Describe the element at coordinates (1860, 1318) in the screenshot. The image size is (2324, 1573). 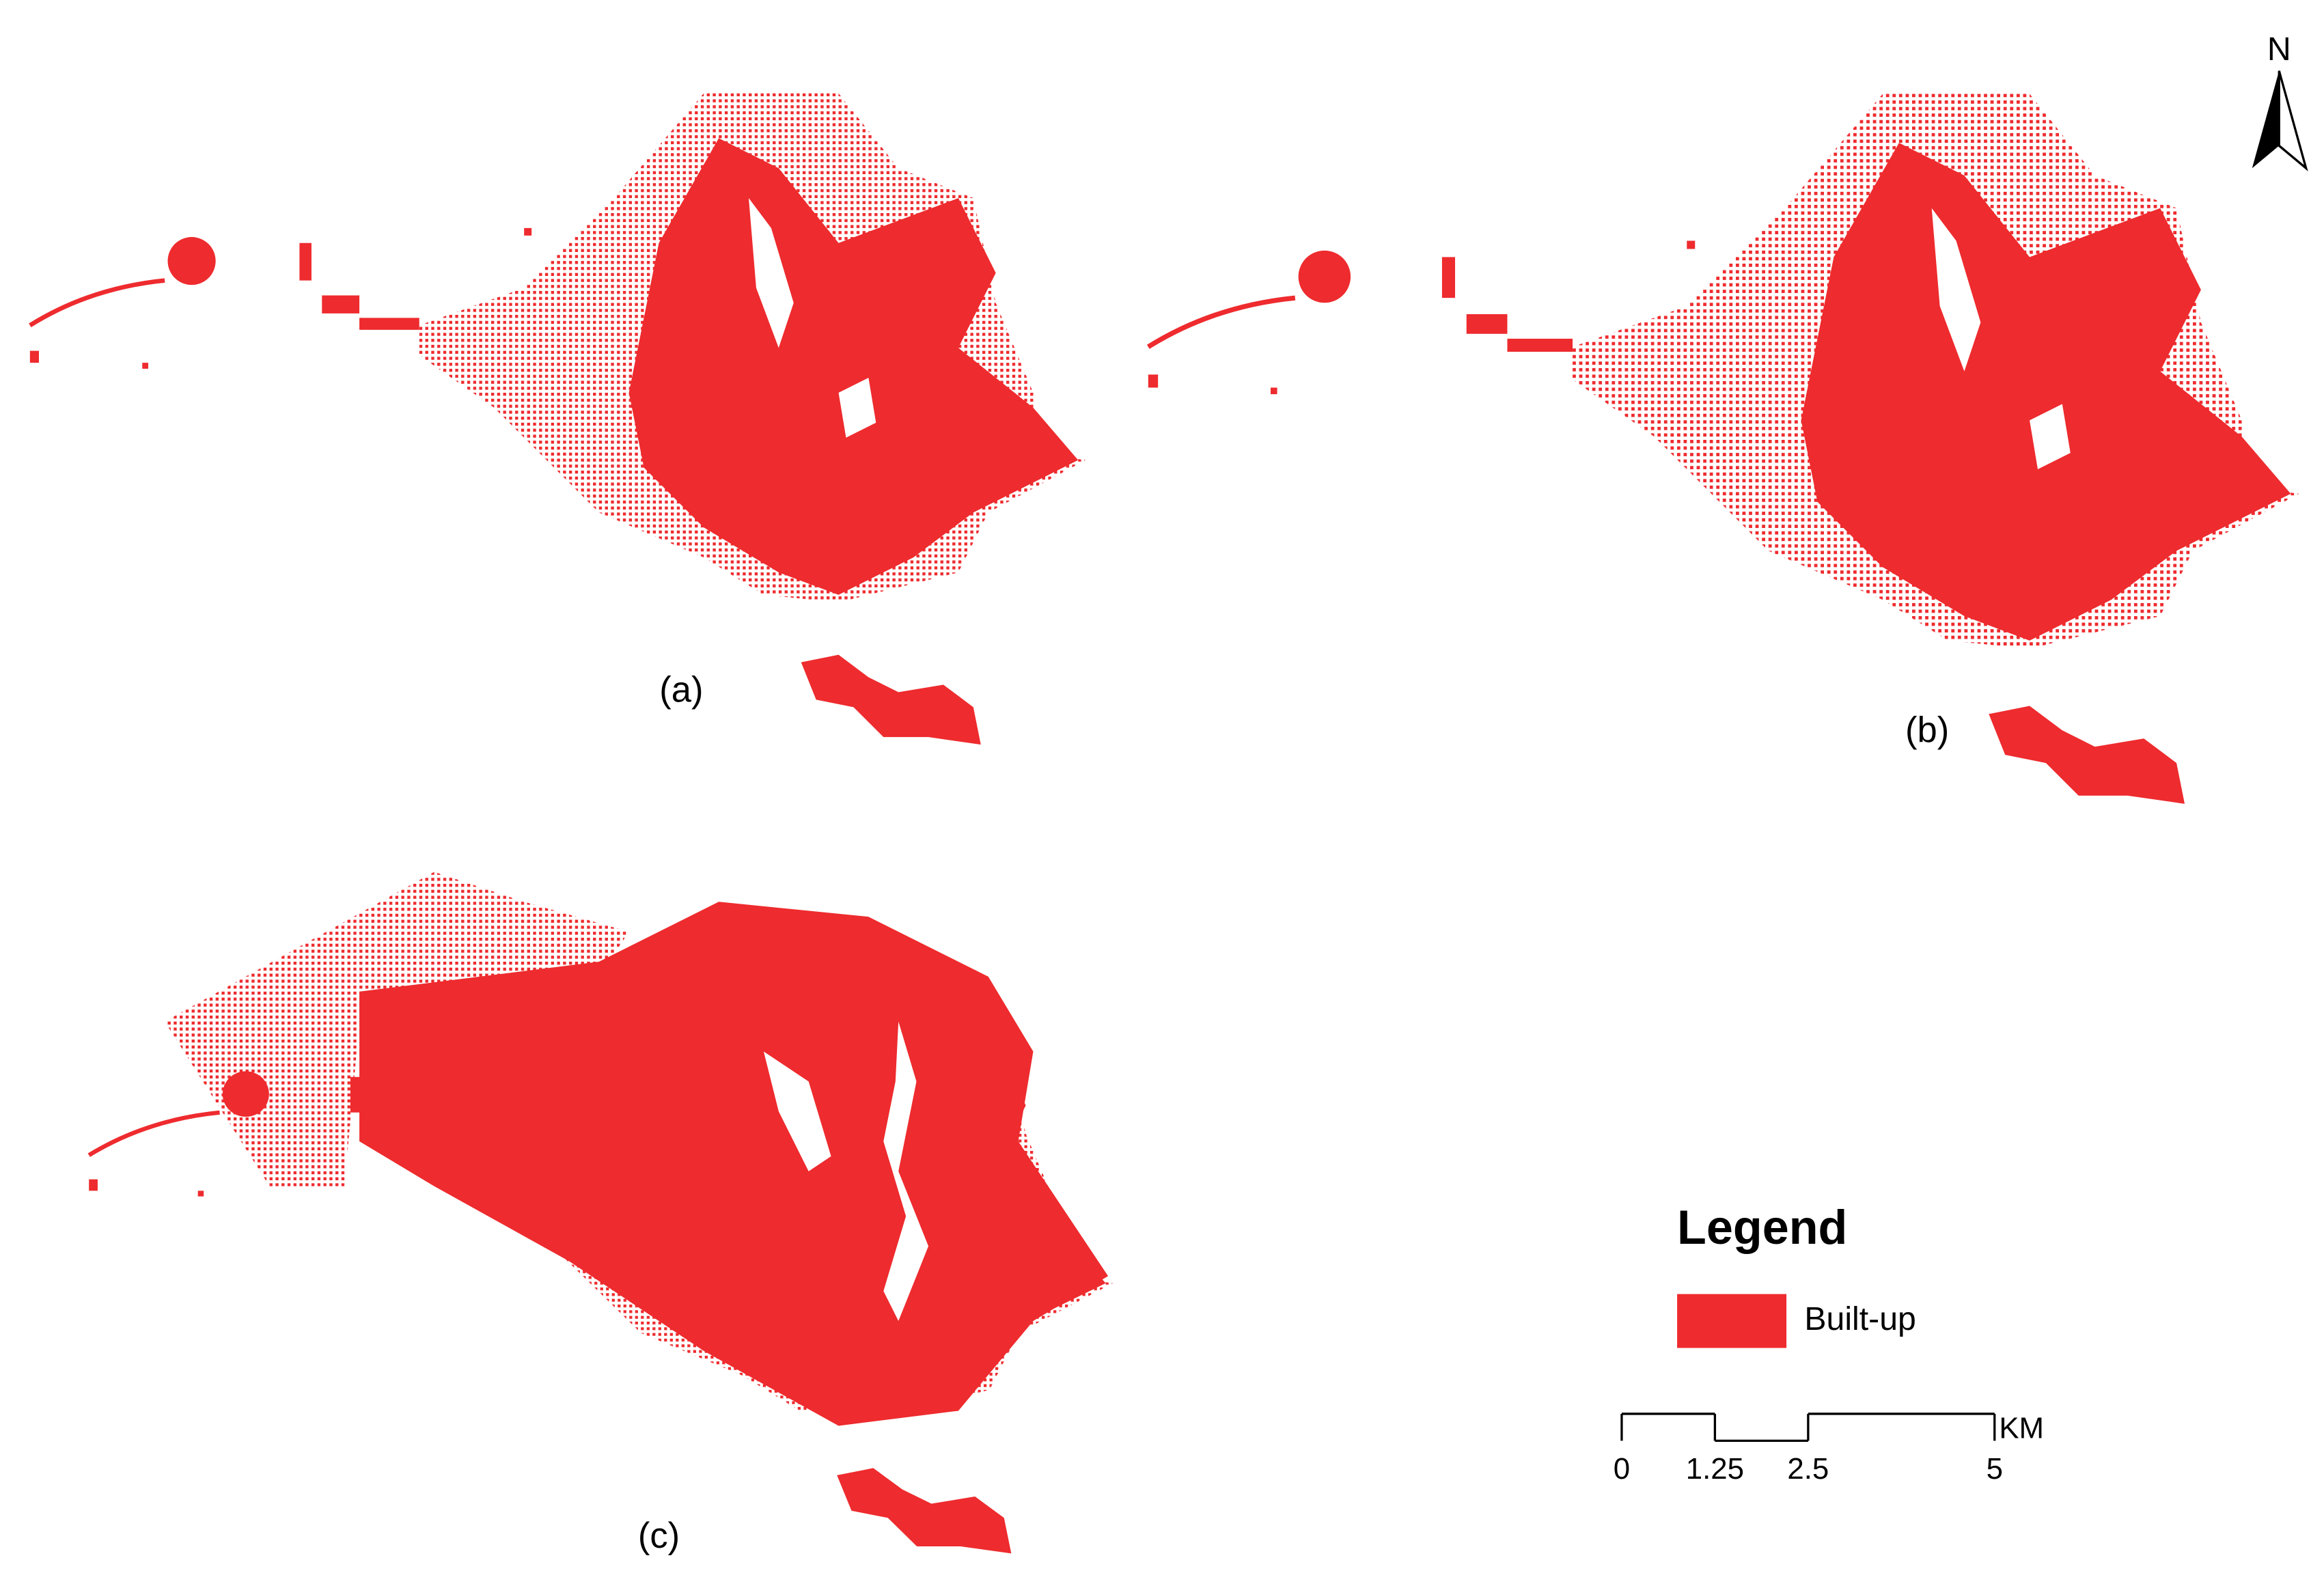
I see `legend-label: Built-up` at that location.